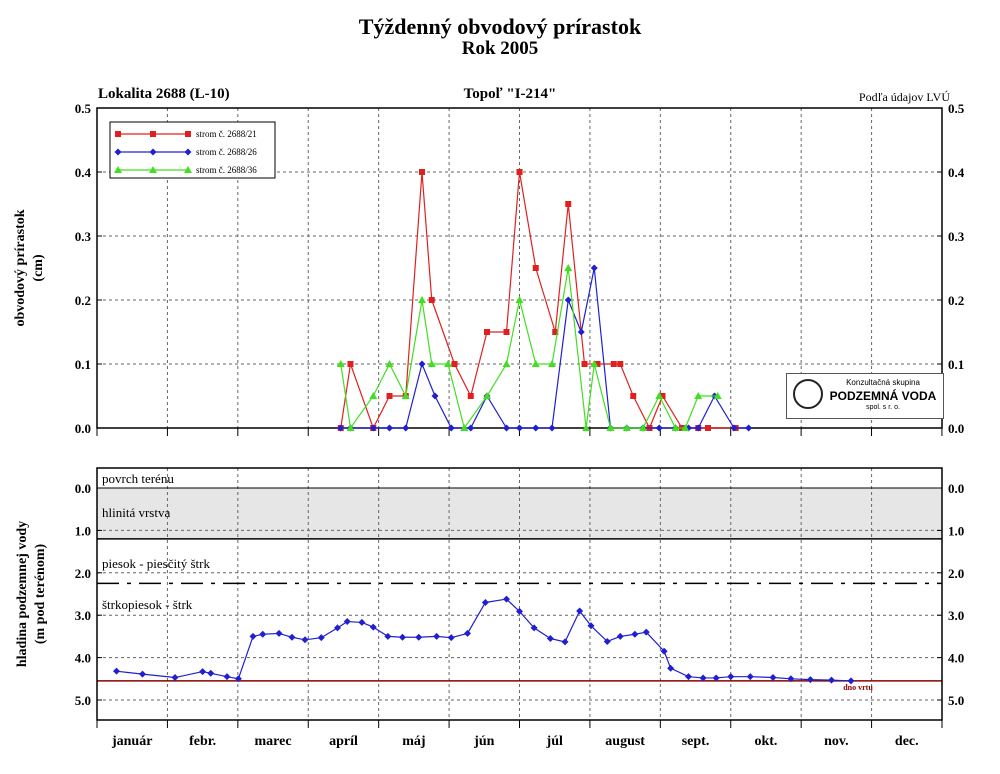 The width and height of the screenshot is (1000, 774). I want to click on logo-line-1: Konzultačná skupina, so click(883, 382).